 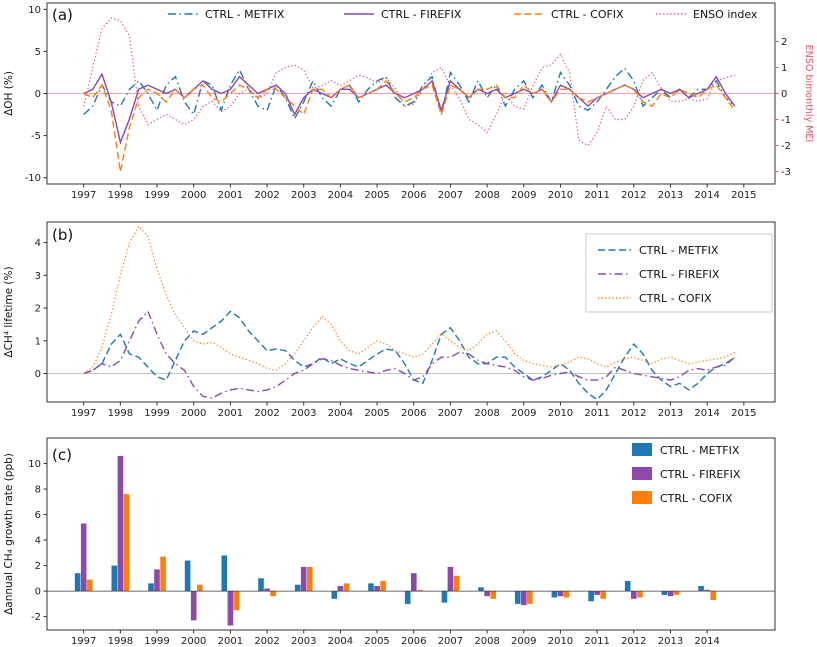 I want to click on bar-ctrl-metfix-2001, so click(x=224, y=573).